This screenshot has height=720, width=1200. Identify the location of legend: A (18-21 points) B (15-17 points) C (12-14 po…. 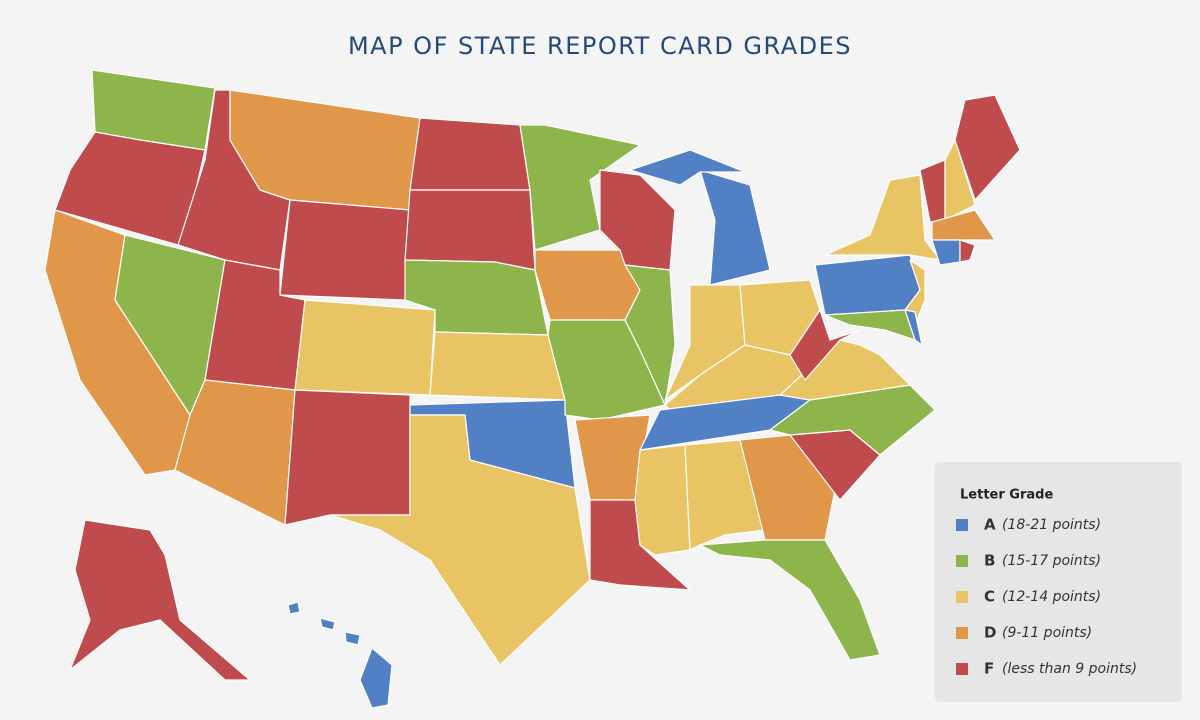
(1046, 597).